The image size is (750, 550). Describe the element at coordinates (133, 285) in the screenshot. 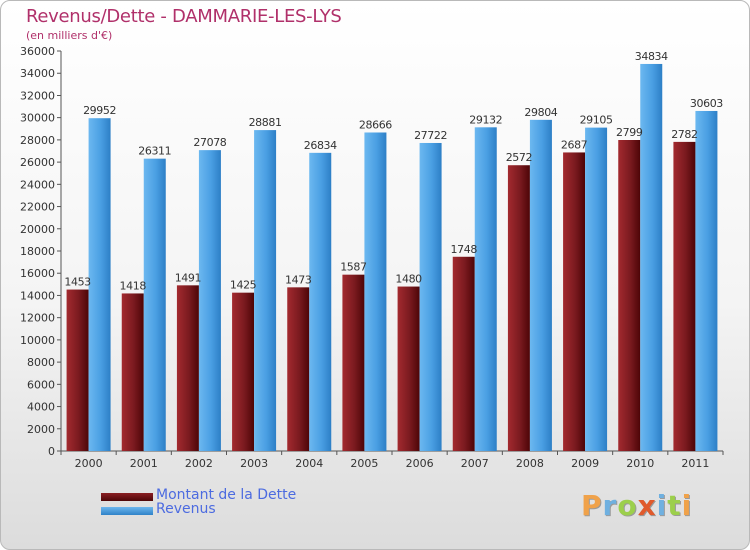

I see `data-label-dette: 1418` at that location.